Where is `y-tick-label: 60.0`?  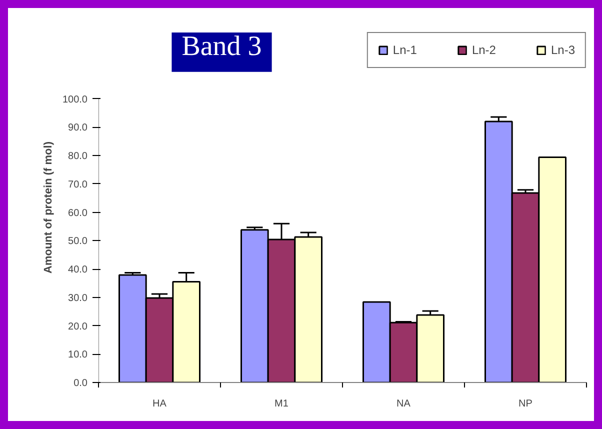 y-tick-label: 60.0 is located at coordinates (78, 213).